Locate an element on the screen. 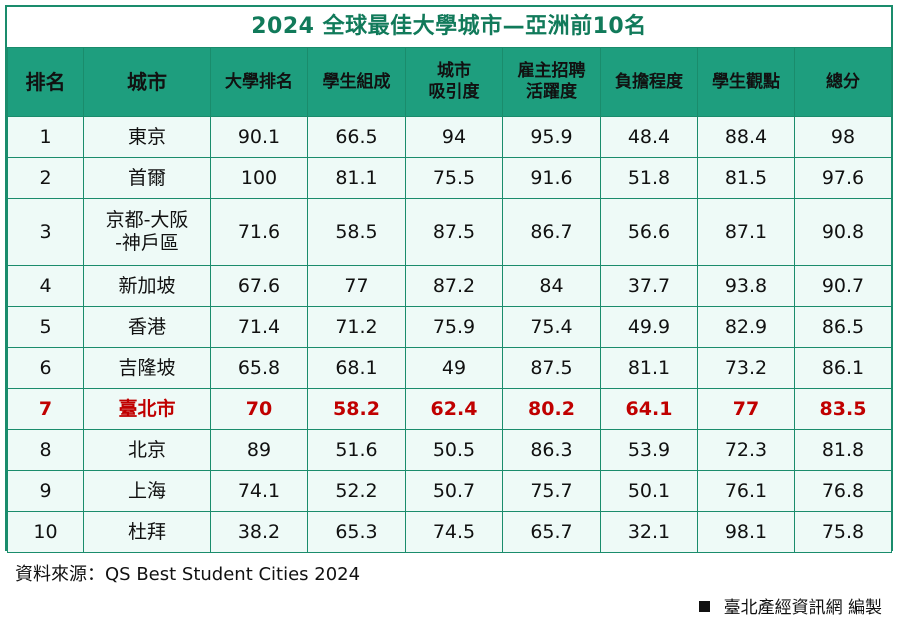 This screenshot has height=632, width=898. table-row: 10 杜拜 38.2 65.3 74.5 65.7 32.1 98.1 75.8 is located at coordinates (449, 532).